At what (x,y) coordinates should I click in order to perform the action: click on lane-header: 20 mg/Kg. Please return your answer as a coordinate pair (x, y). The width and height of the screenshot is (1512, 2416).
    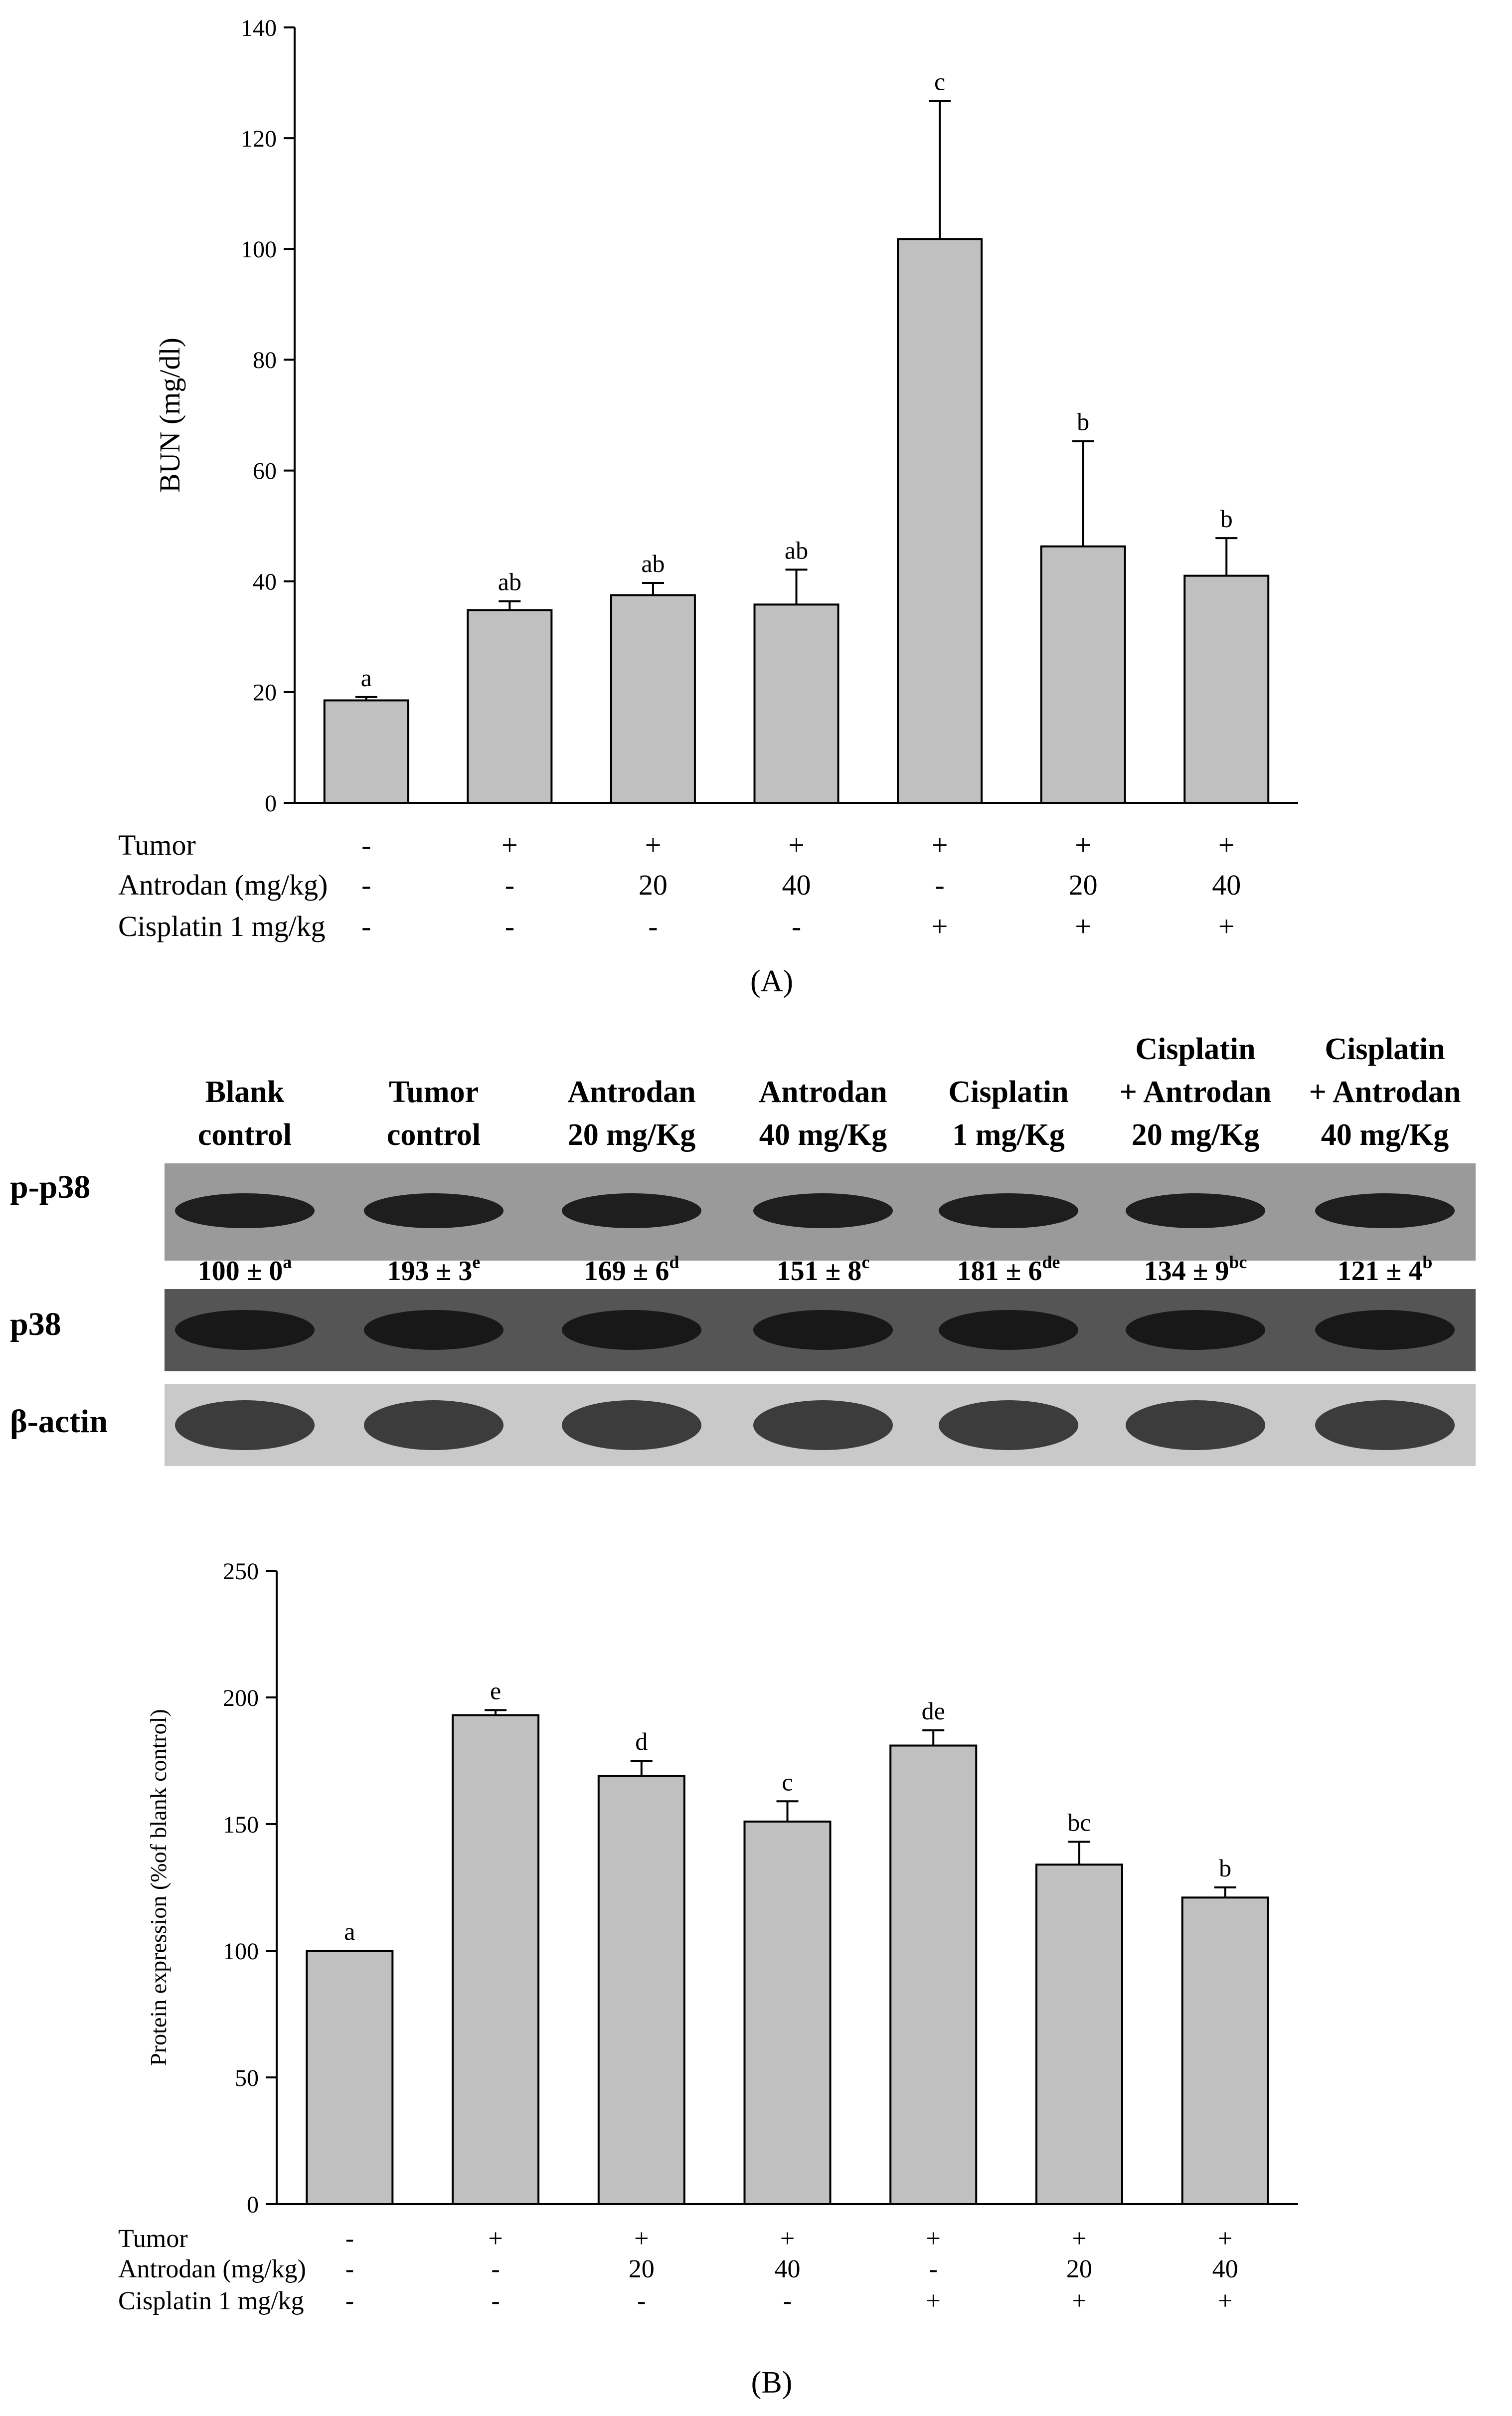
    Looking at the image, I should click on (632, 1135).